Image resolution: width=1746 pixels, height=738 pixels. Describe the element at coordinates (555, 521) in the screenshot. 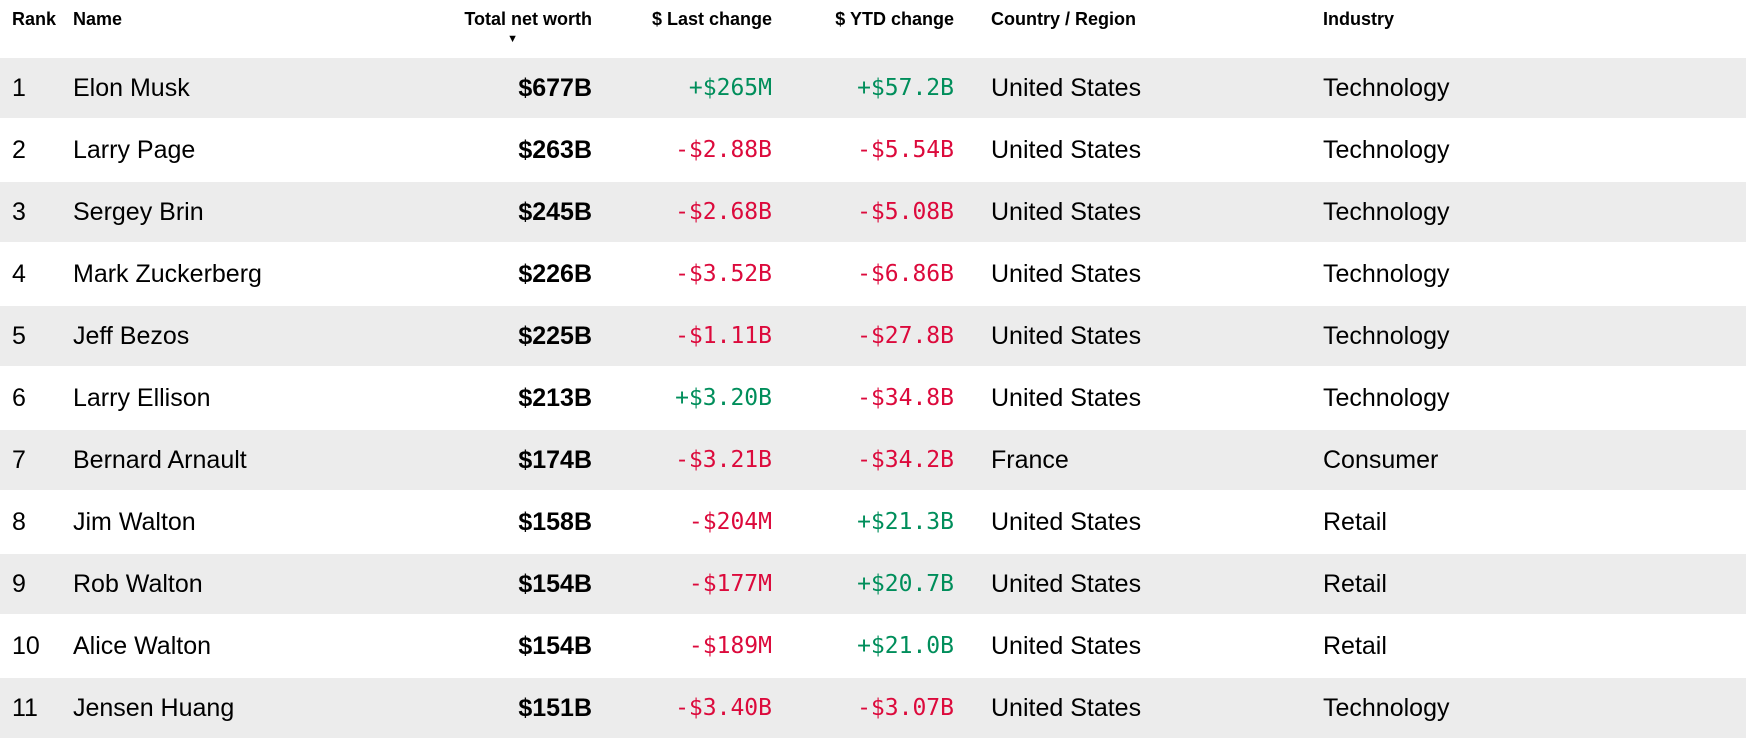

I see `total-net-worth-cell: $158B` at that location.